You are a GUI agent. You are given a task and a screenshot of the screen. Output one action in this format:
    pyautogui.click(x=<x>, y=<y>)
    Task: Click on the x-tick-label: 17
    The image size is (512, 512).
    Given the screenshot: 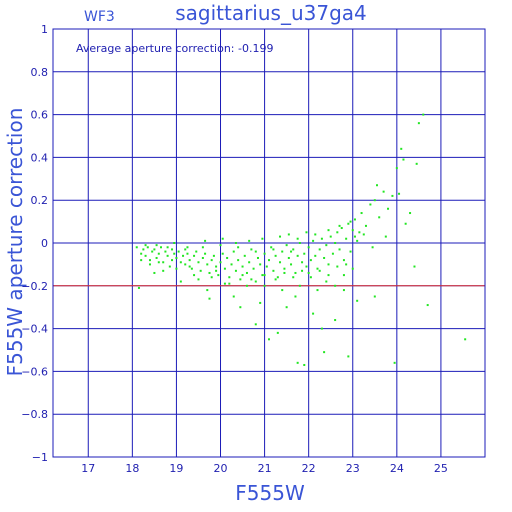 What is the action you would take?
    pyautogui.click(x=88, y=468)
    